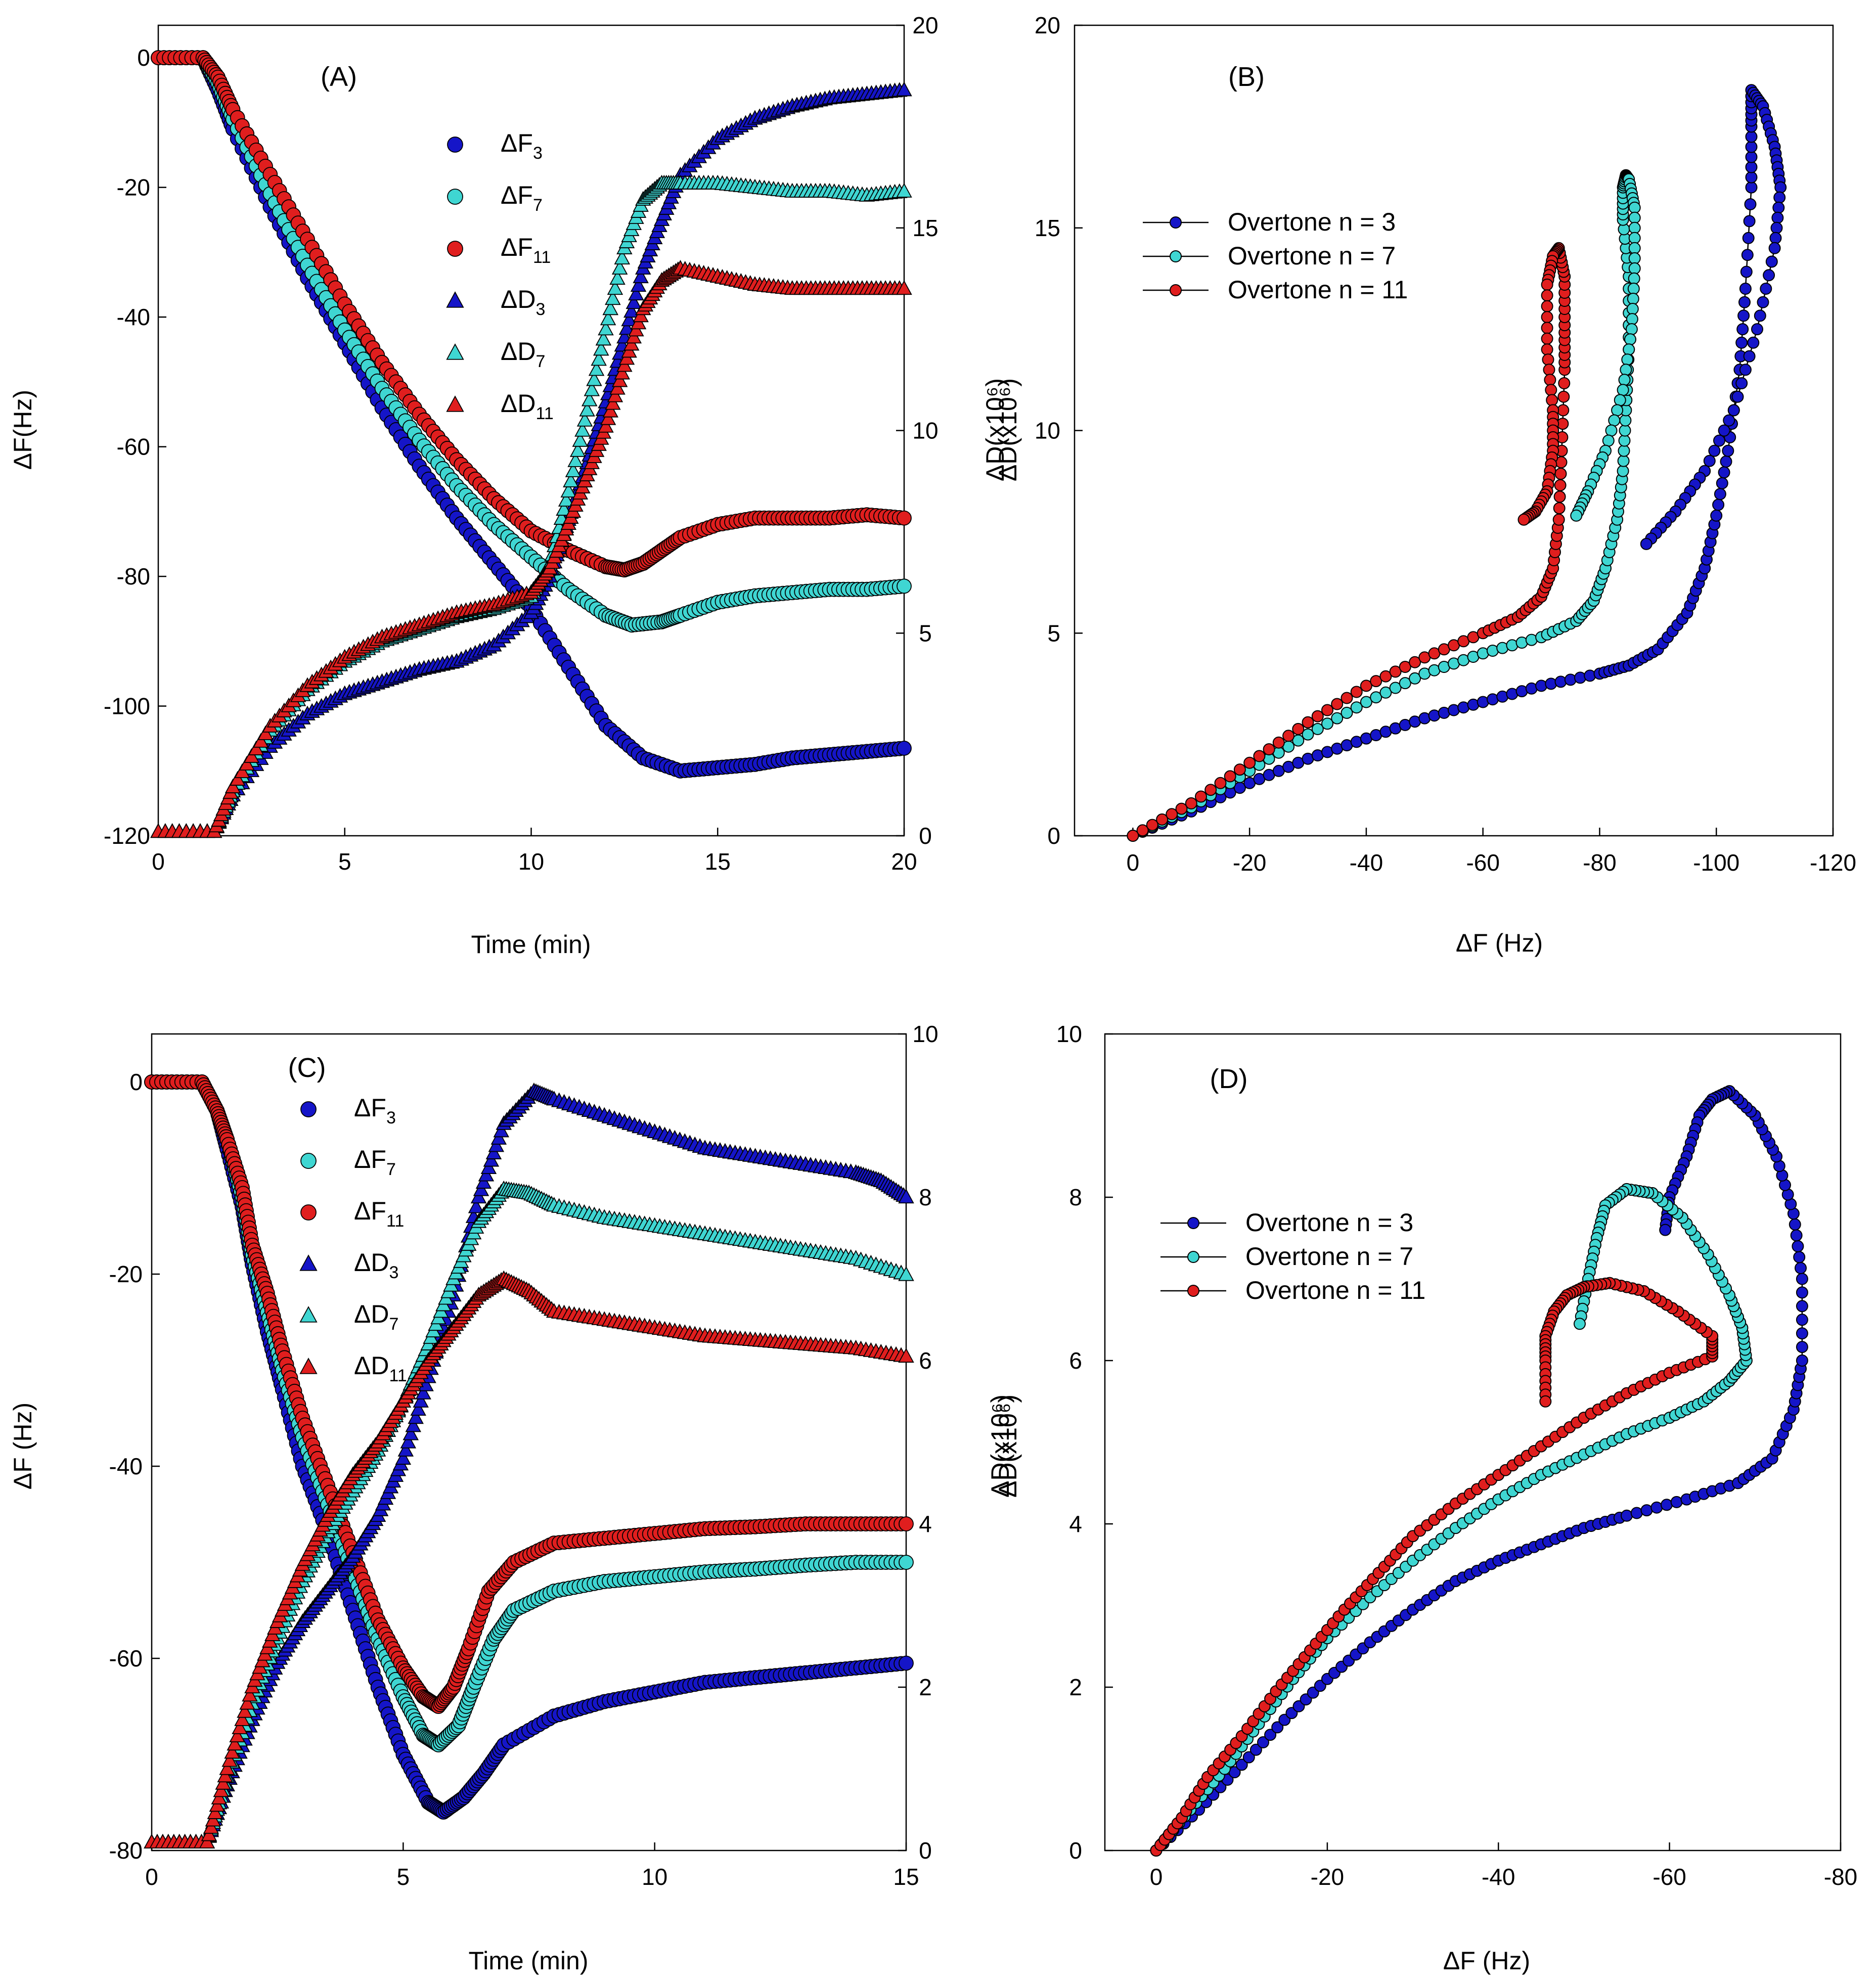 This screenshot has height=1986, width=1876. I want to click on x-tick-label: 5, so click(344, 861).